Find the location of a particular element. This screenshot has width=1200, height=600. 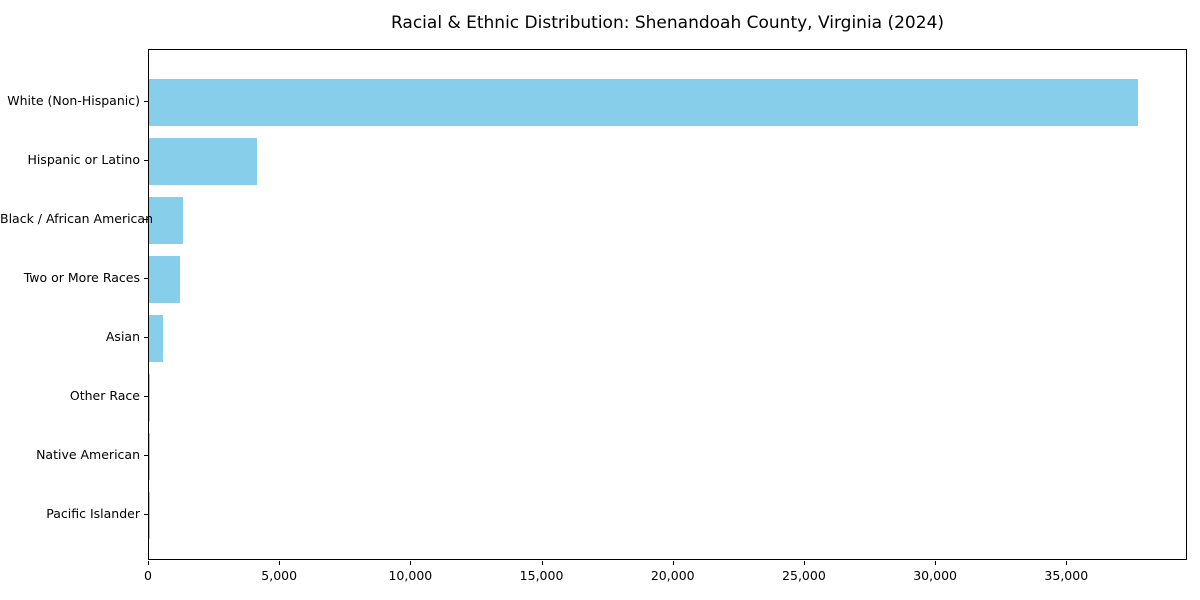

bar-white-non-hispanic is located at coordinates (644, 102).